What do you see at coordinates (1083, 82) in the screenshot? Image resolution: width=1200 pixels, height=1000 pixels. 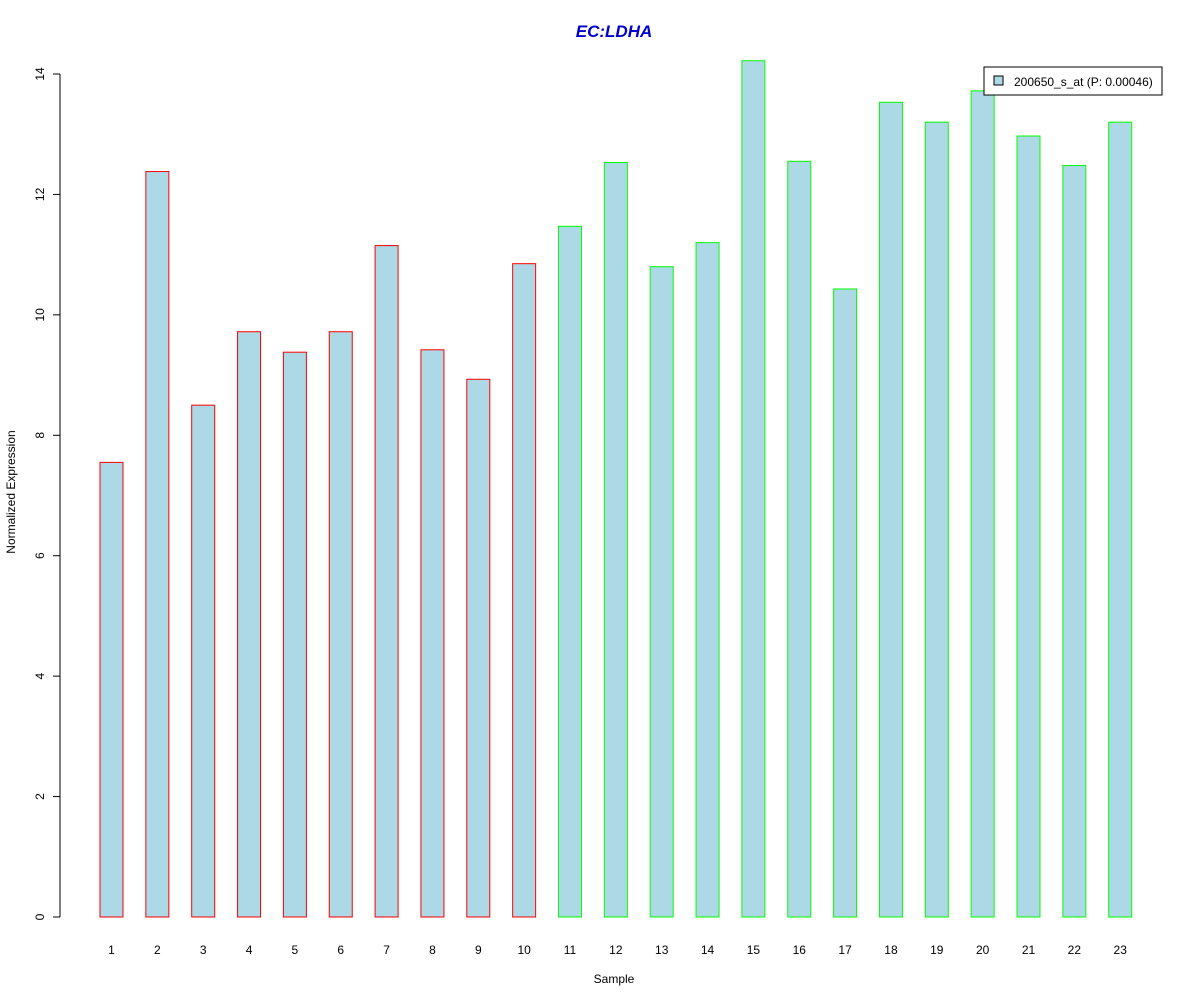 I see `legend-label: 200650_s_at (P: 0.00046)` at bounding box center [1083, 82].